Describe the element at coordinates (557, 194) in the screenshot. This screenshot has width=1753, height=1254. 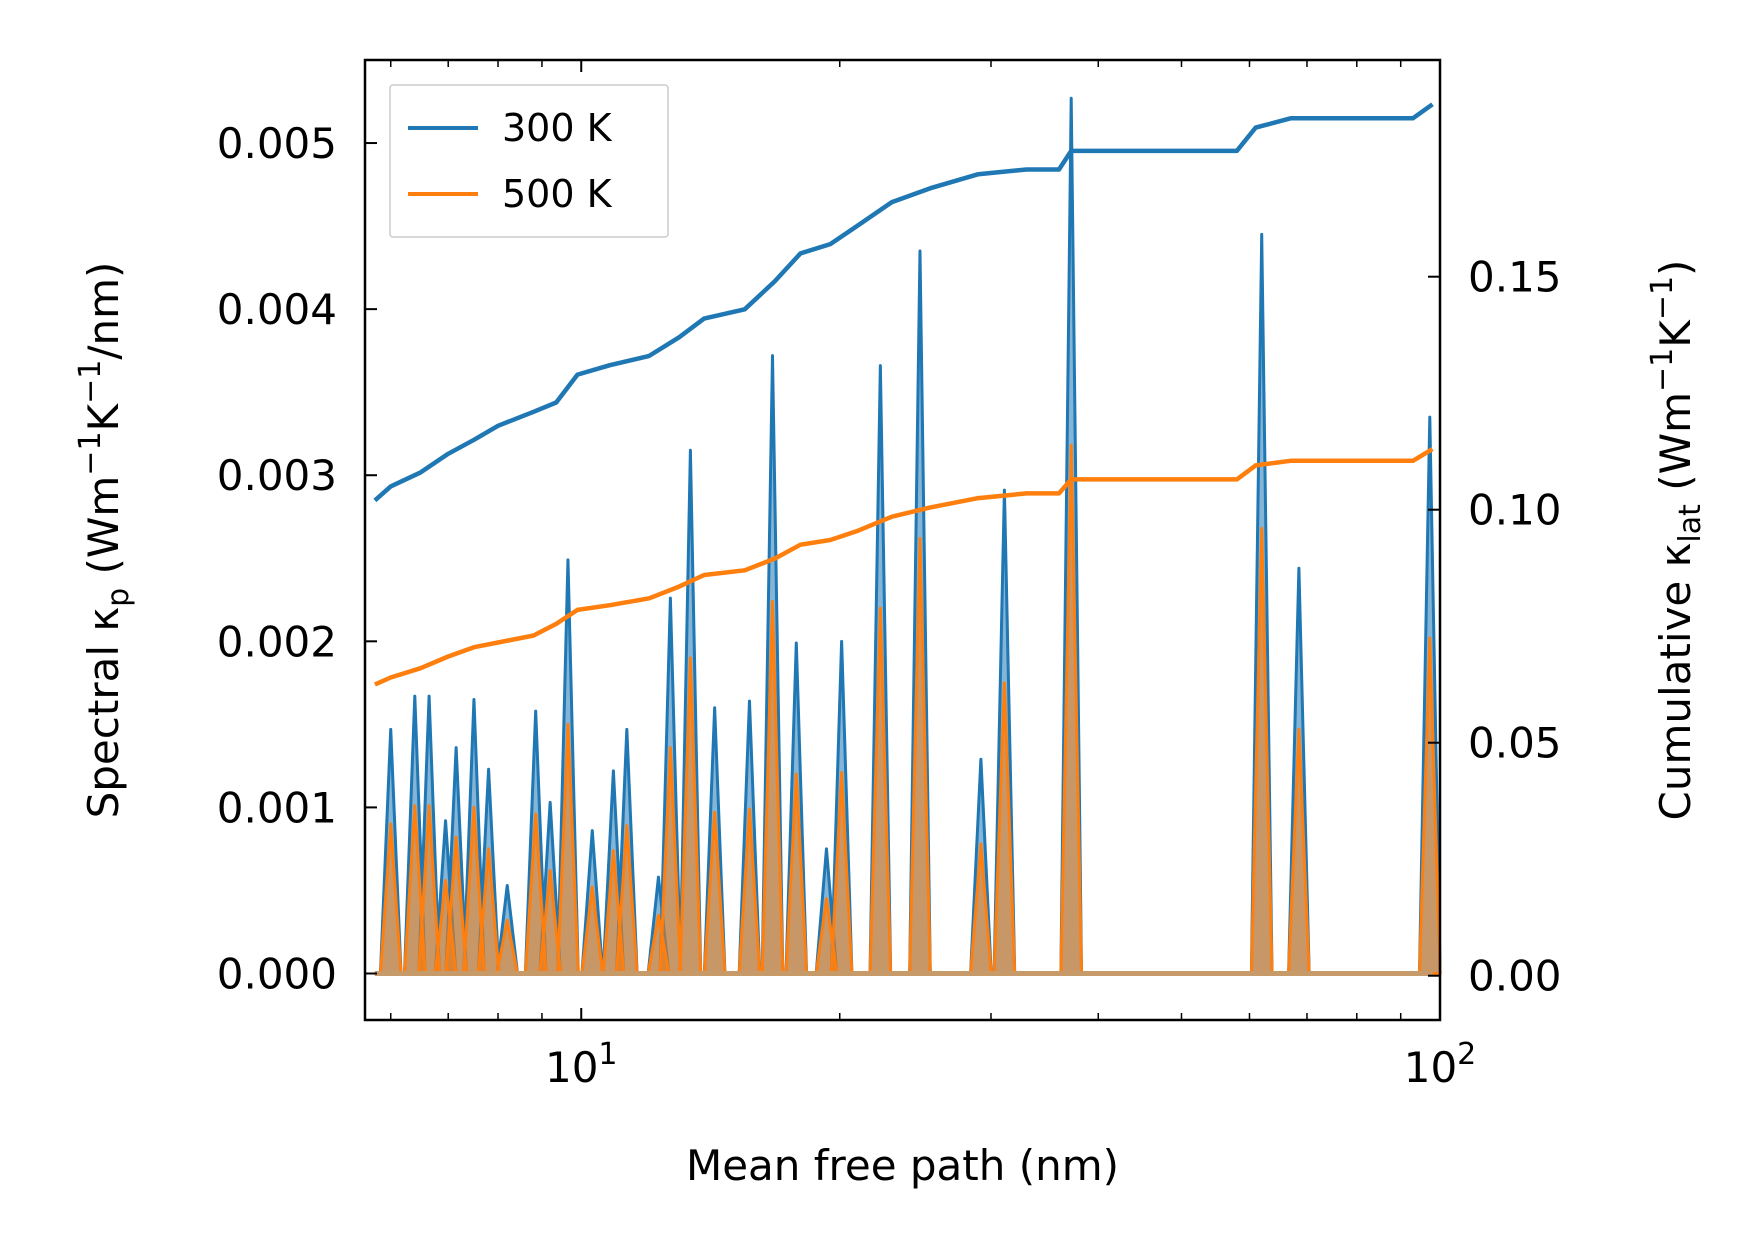
I see `legend-label-500k: 500 K` at that location.